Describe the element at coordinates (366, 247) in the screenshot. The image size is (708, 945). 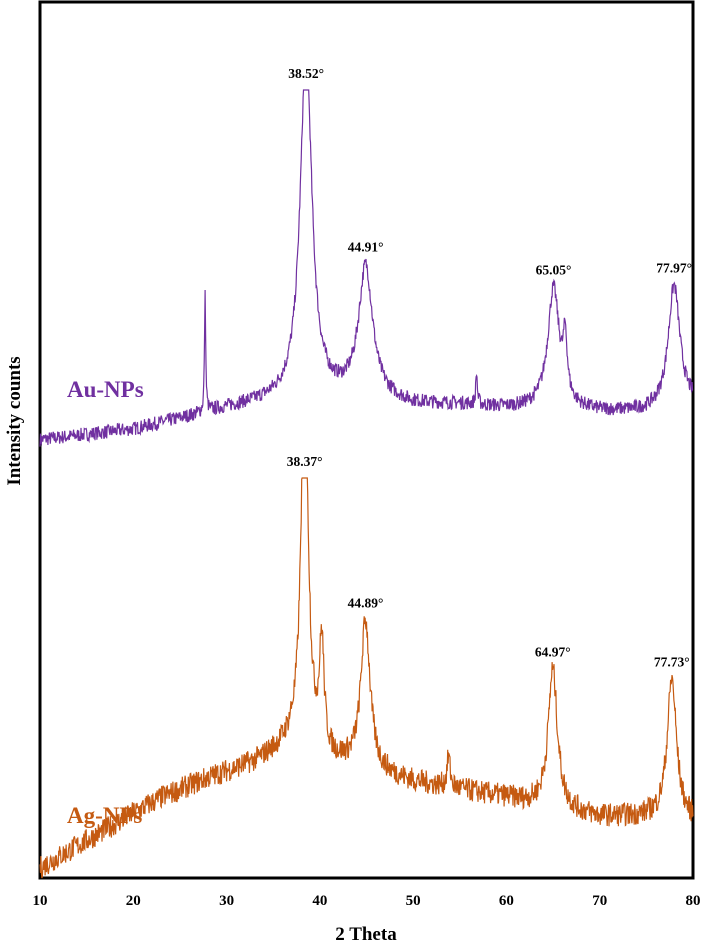
I see `peak-label: 44.91°` at that location.